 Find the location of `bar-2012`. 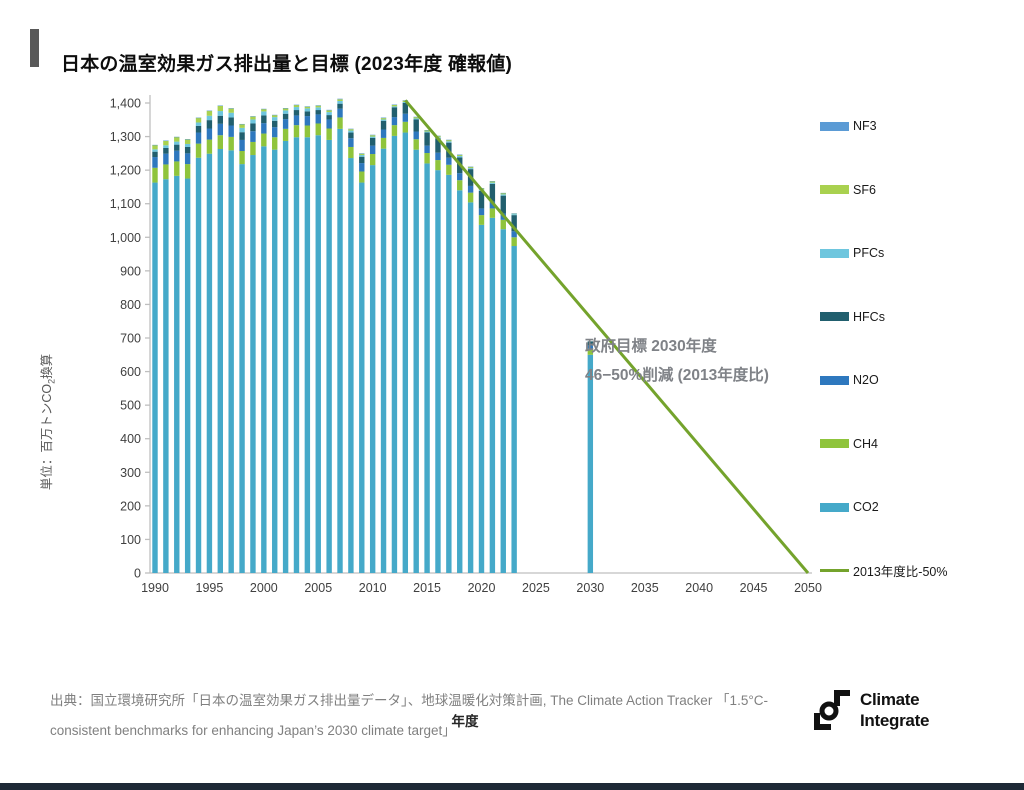

bar-2012 is located at coordinates (394, 338).